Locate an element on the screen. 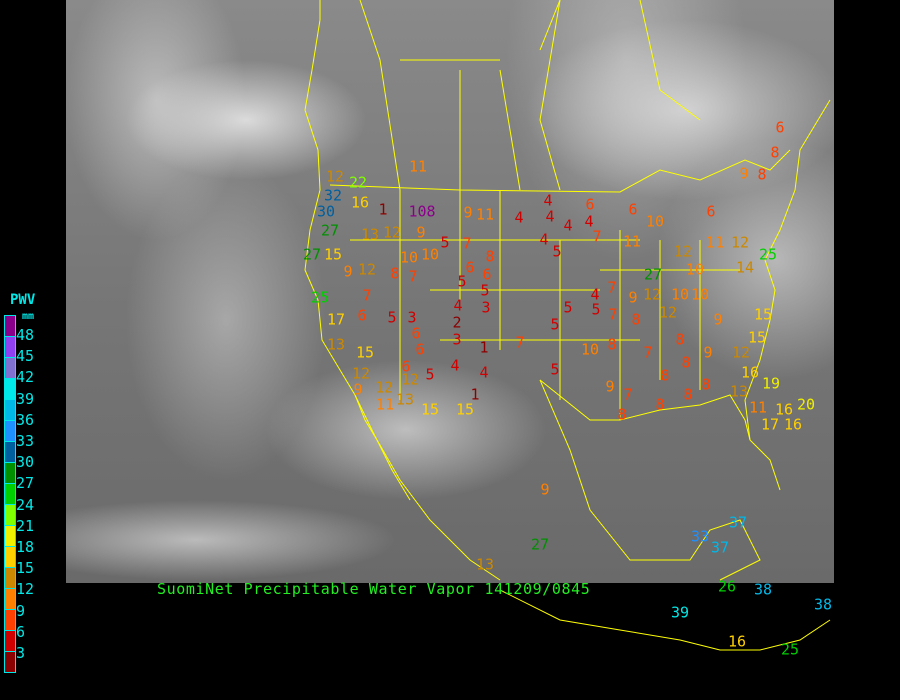 This screenshot has width=900, height=700. legend-tick: 21 is located at coordinates (25, 525).